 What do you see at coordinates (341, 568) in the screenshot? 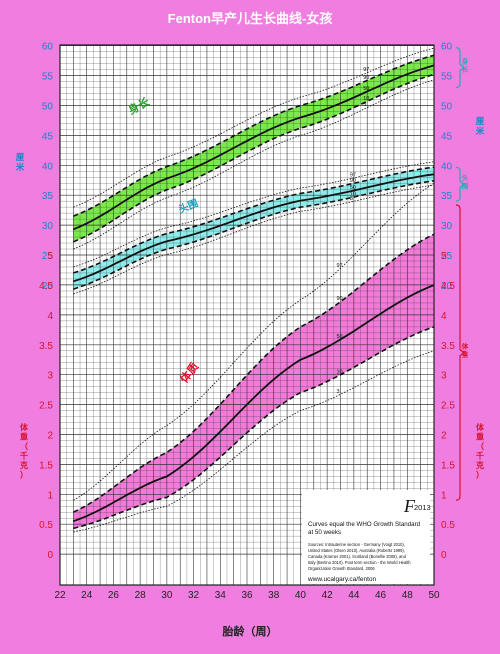
I see `sources-line: Organization Growth Standard, 2006` at bounding box center [341, 568].